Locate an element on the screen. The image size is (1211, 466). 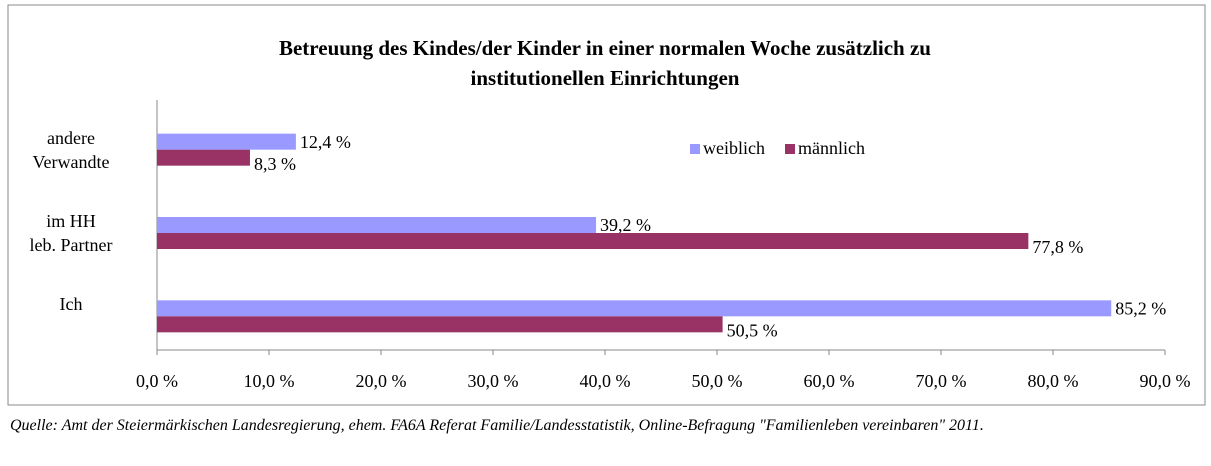
value-label: 85,2 % is located at coordinates (1140, 308).